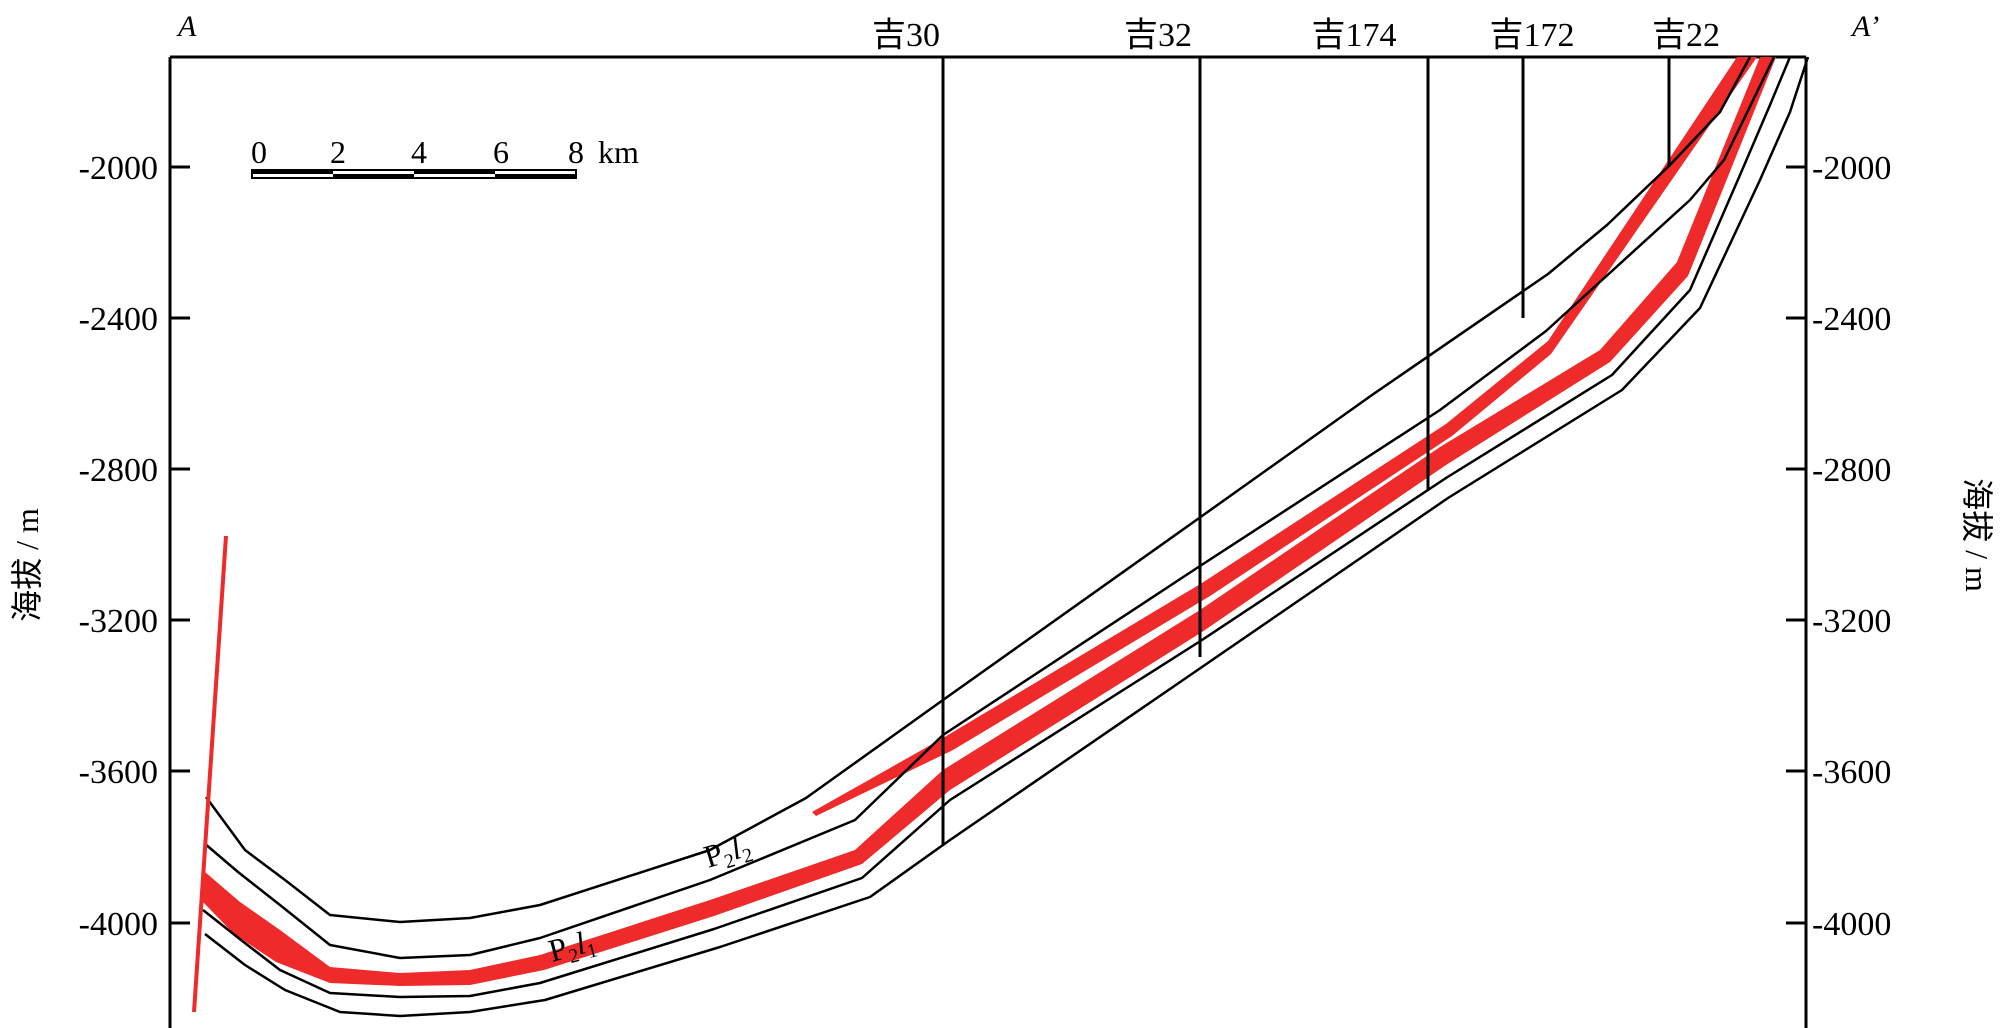 Image resolution: width=2000 pixels, height=1028 pixels. I want to click on scale-bar-label: 4, so click(419, 152).